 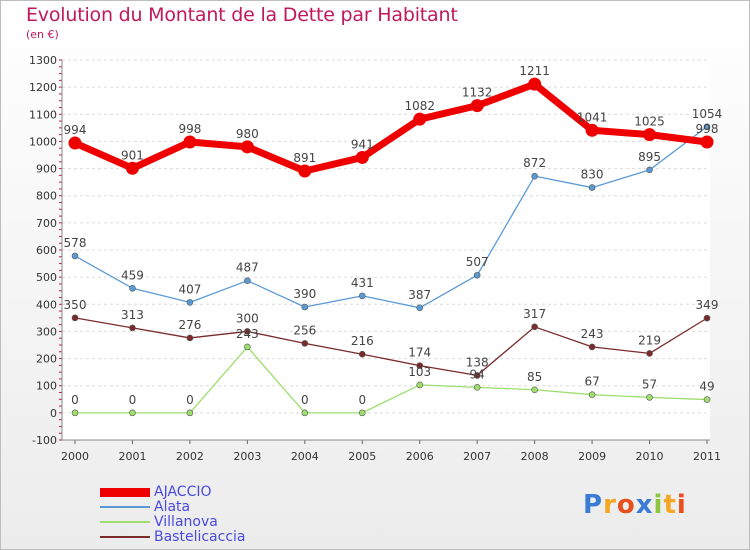 What do you see at coordinates (132, 275) in the screenshot?
I see `data-label-alata: 459` at bounding box center [132, 275].